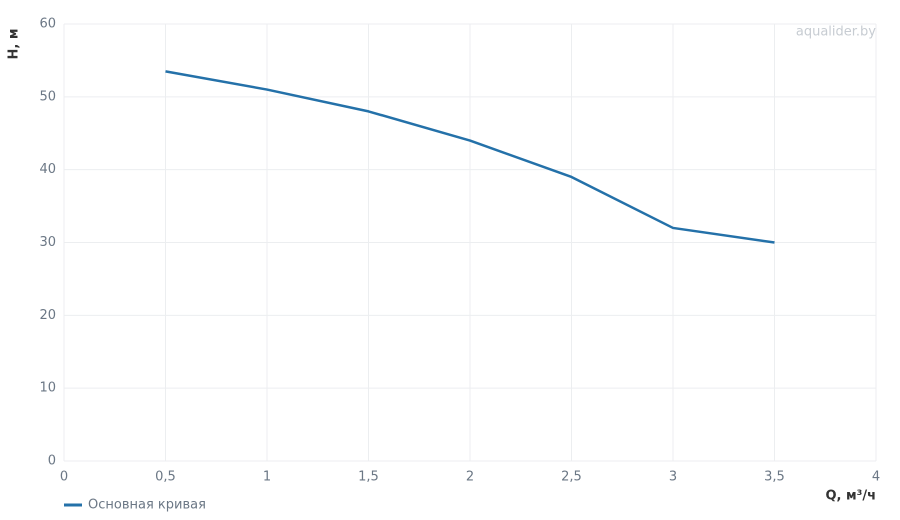  Describe the element at coordinates (673, 477) in the screenshot. I see `x-tick-label: 3` at that location.